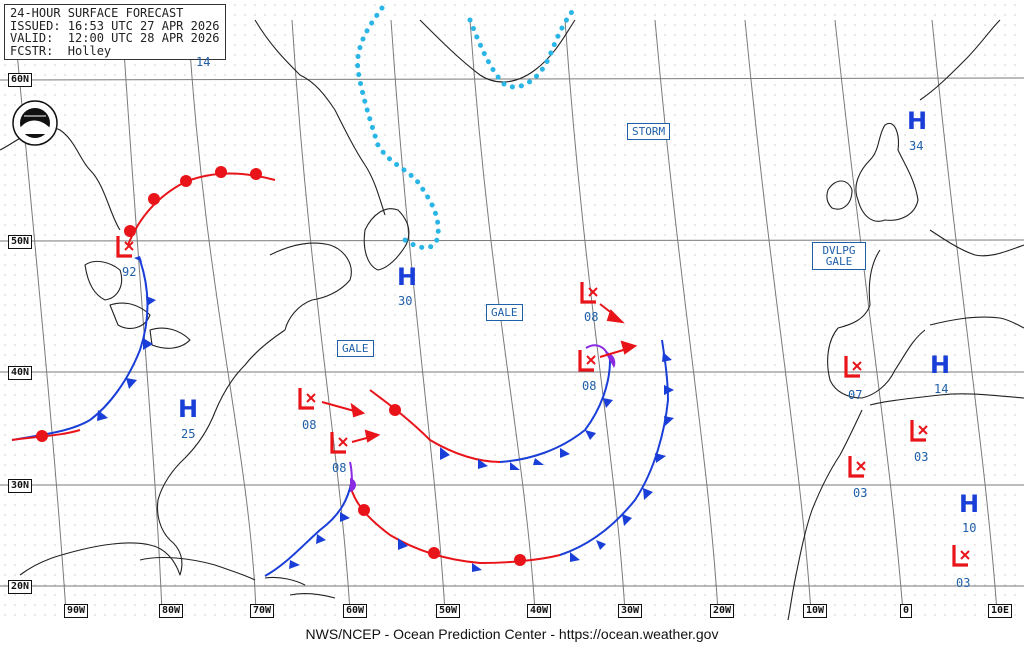 This screenshot has height=652, width=1024. I want to click on header-issued: ISSUED: 16:53 UTC 27 APR 2026, so click(115, 25).